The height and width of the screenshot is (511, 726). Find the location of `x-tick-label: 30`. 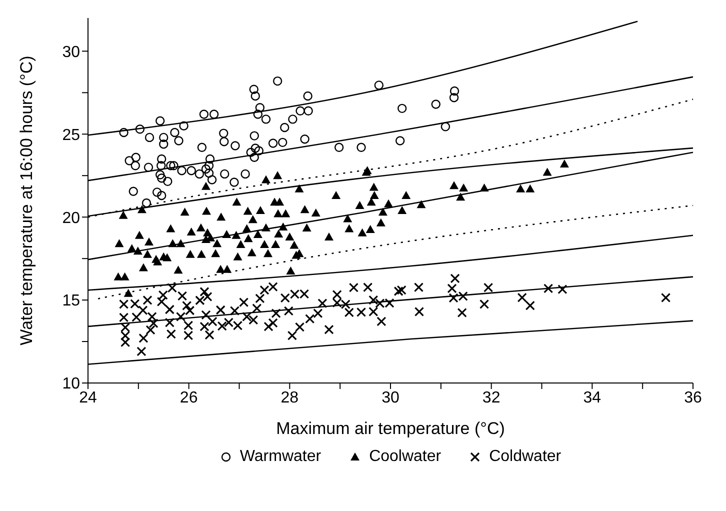

x-tick-label: 30 is located at coordinates (391, 397).